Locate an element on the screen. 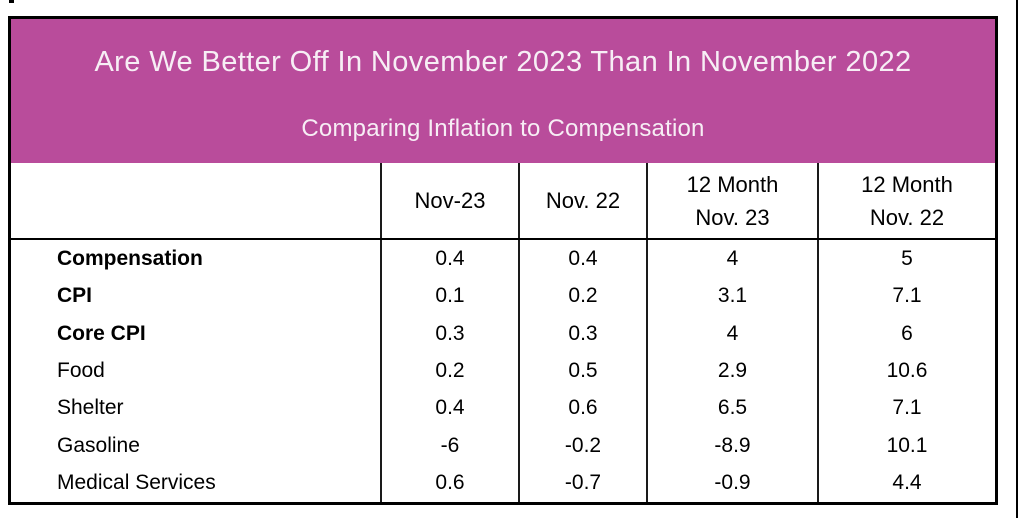 The width and height of the screenshot is (1022, 518). cell-value: 5 is located at coordinates (906, 259).